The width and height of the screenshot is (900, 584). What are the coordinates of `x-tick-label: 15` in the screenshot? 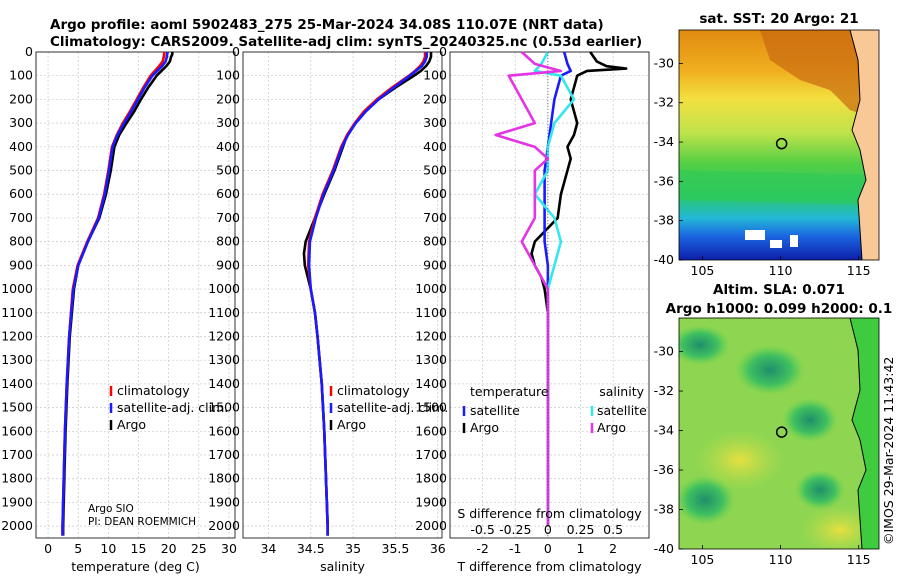 It's located at (139, 548).